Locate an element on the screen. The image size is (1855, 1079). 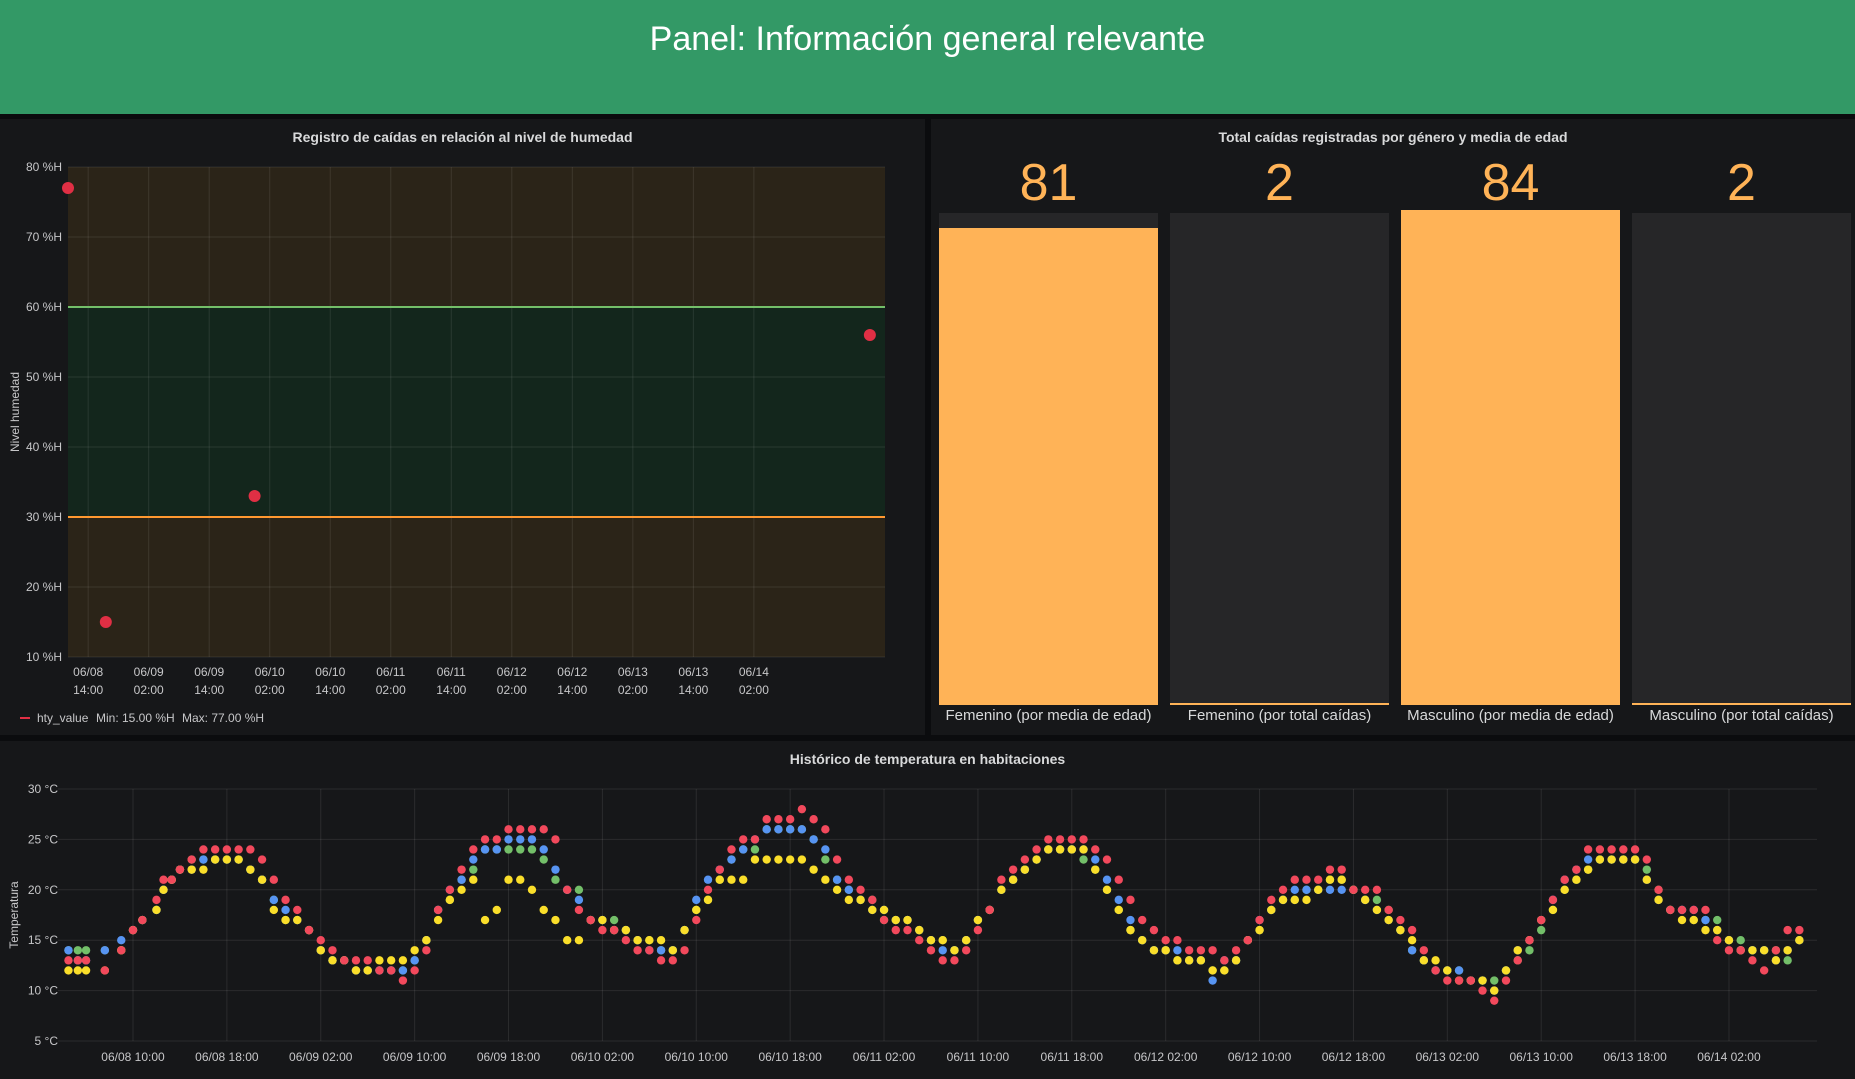
y-tick-label: 5 °C is located at coordinates (47, 1041).